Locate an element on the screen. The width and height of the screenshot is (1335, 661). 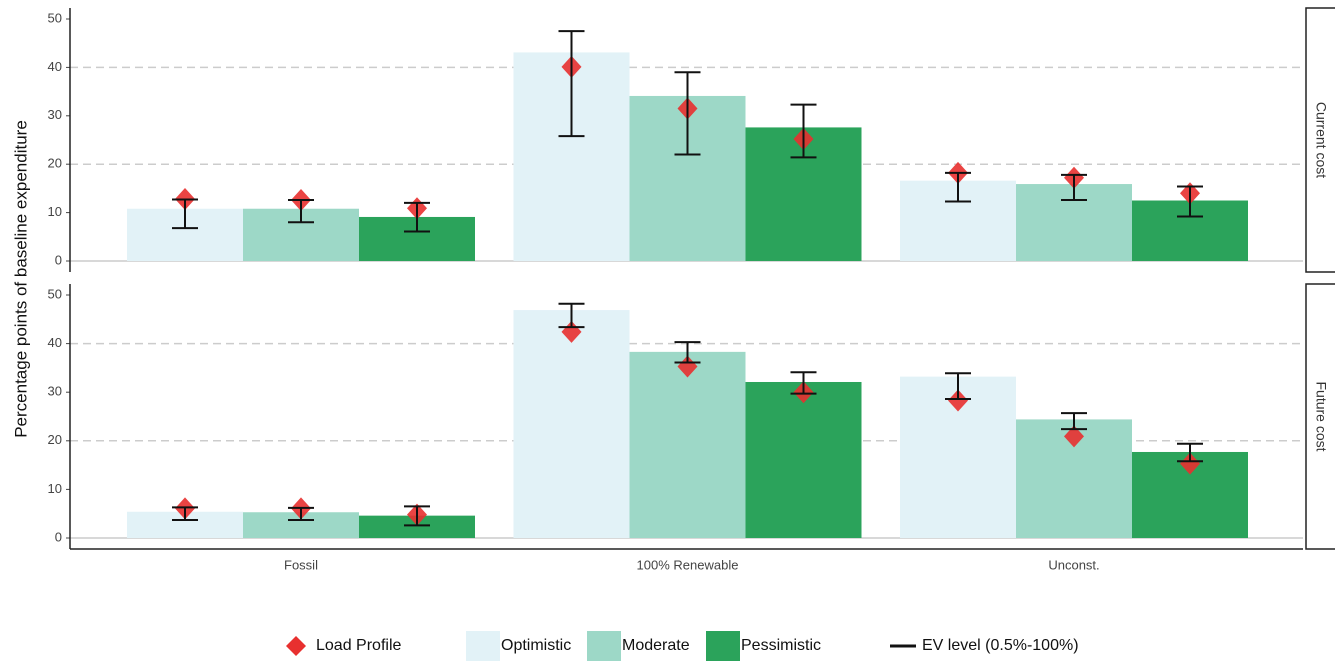
legend-label: Pessimistic is located at coordinates (781, 645).